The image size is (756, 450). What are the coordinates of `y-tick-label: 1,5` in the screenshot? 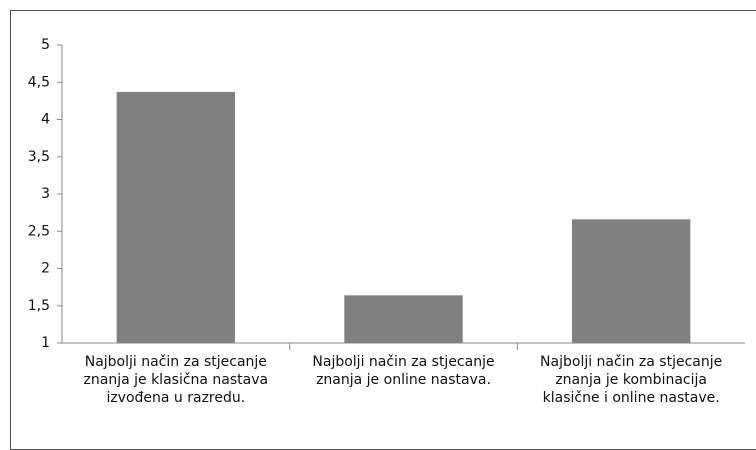 It's located at (39, 306).